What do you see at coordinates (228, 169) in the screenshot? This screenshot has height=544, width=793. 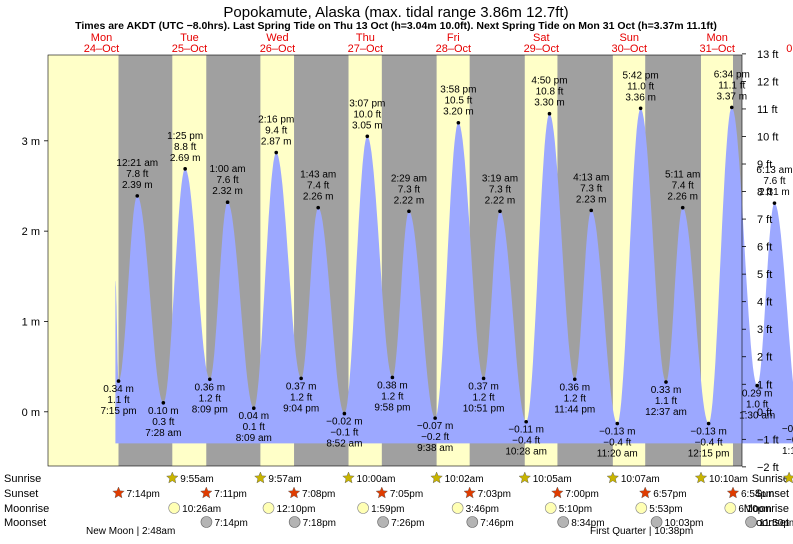 I see `high-tide-time: 1:00 am` at bounding box center [228, 169].